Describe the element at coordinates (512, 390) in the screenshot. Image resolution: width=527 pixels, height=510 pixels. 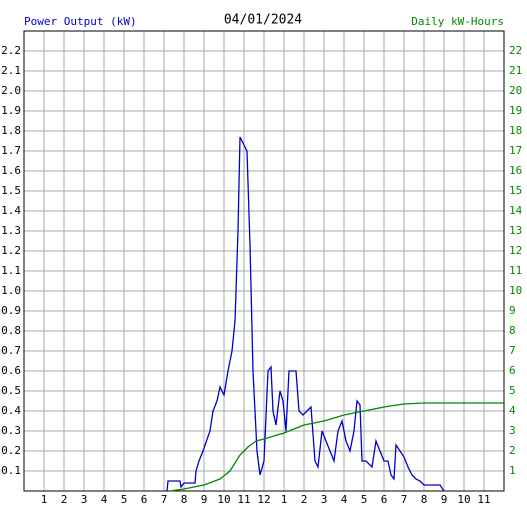
I see `y2-tick-label: 5` at that location.